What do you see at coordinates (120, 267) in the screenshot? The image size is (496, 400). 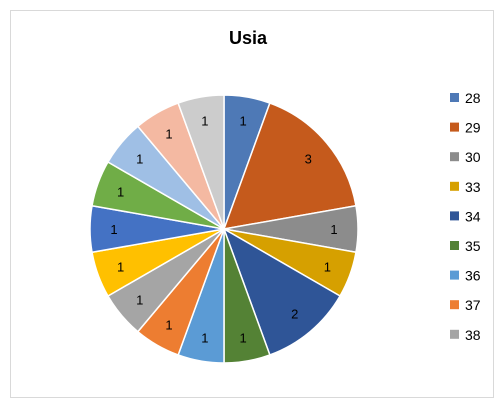 I see `data-label-39: 1` at bounding box center [120, 267].